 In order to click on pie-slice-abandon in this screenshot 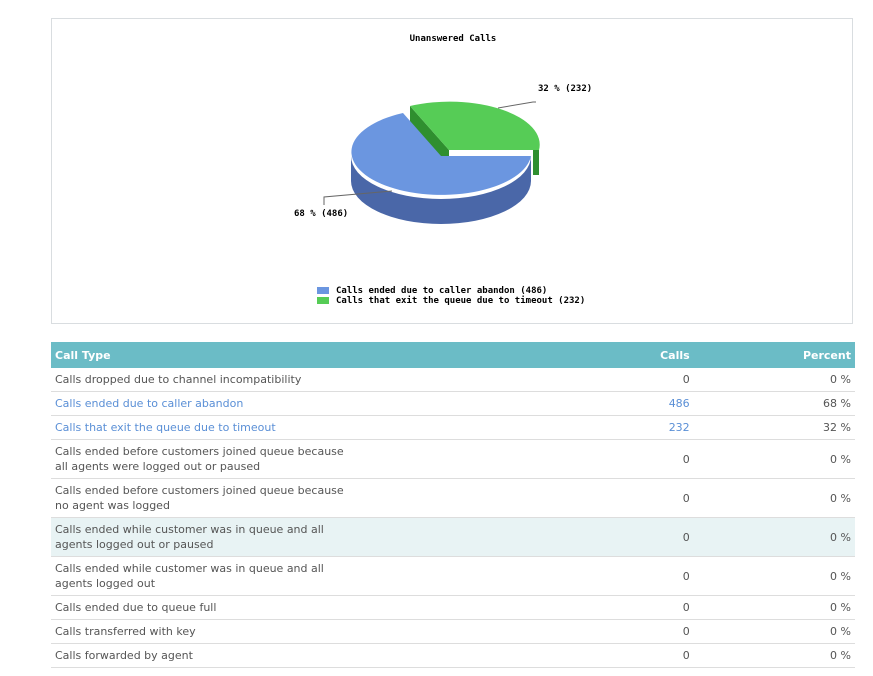, I will do `click(441, 154)`.